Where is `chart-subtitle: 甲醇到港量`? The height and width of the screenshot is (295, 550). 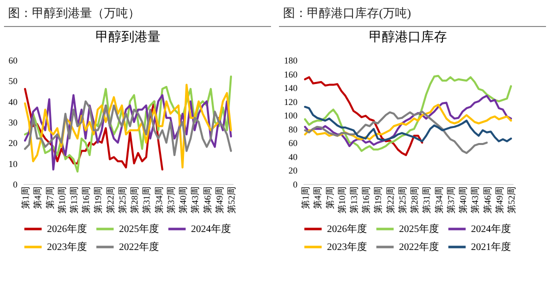
chart-subtitle: 甲醇到港量 is located at coordinates (128, 36).